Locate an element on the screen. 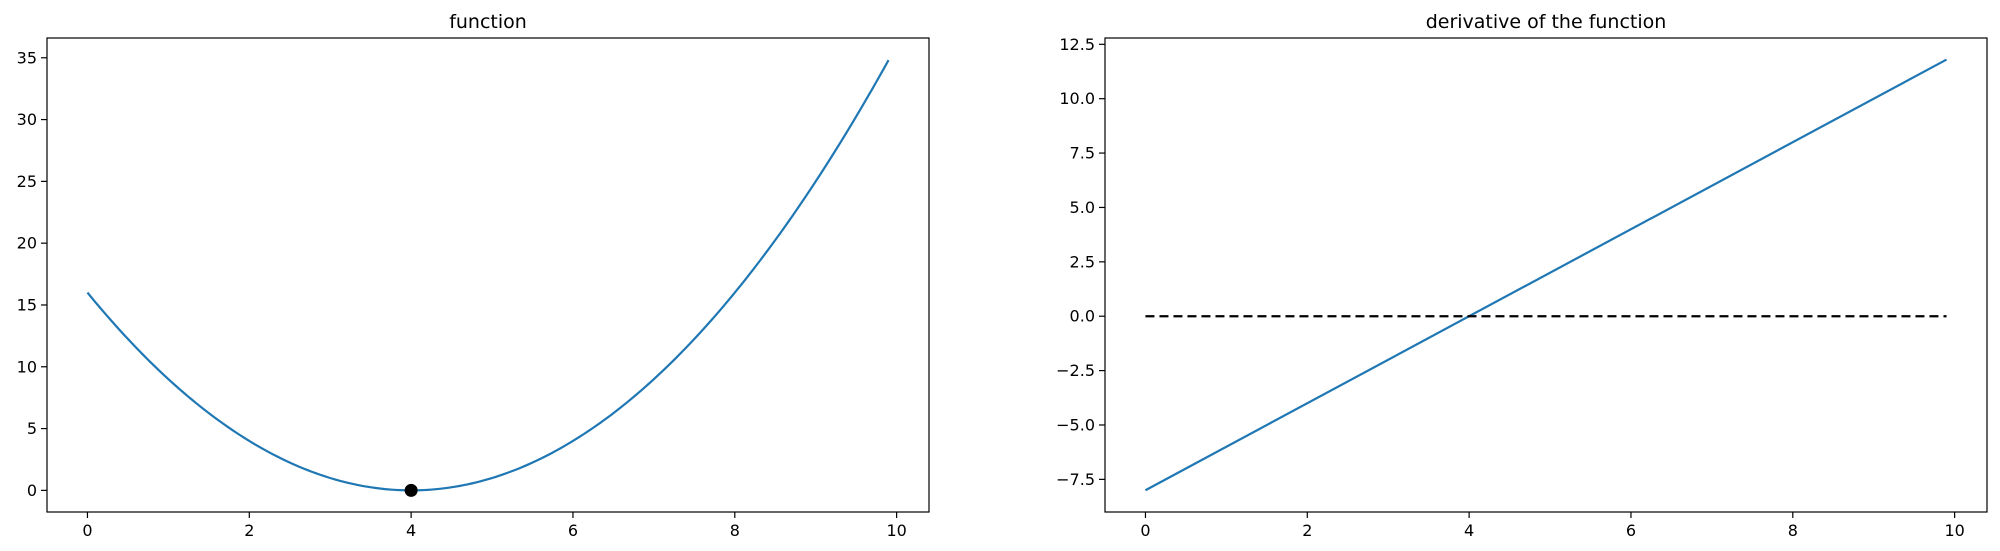 Image resolution: width=2000 pixels, height=551 pixels. function-plot-x-tick-label: 0 is located at coordinates (87, 530).